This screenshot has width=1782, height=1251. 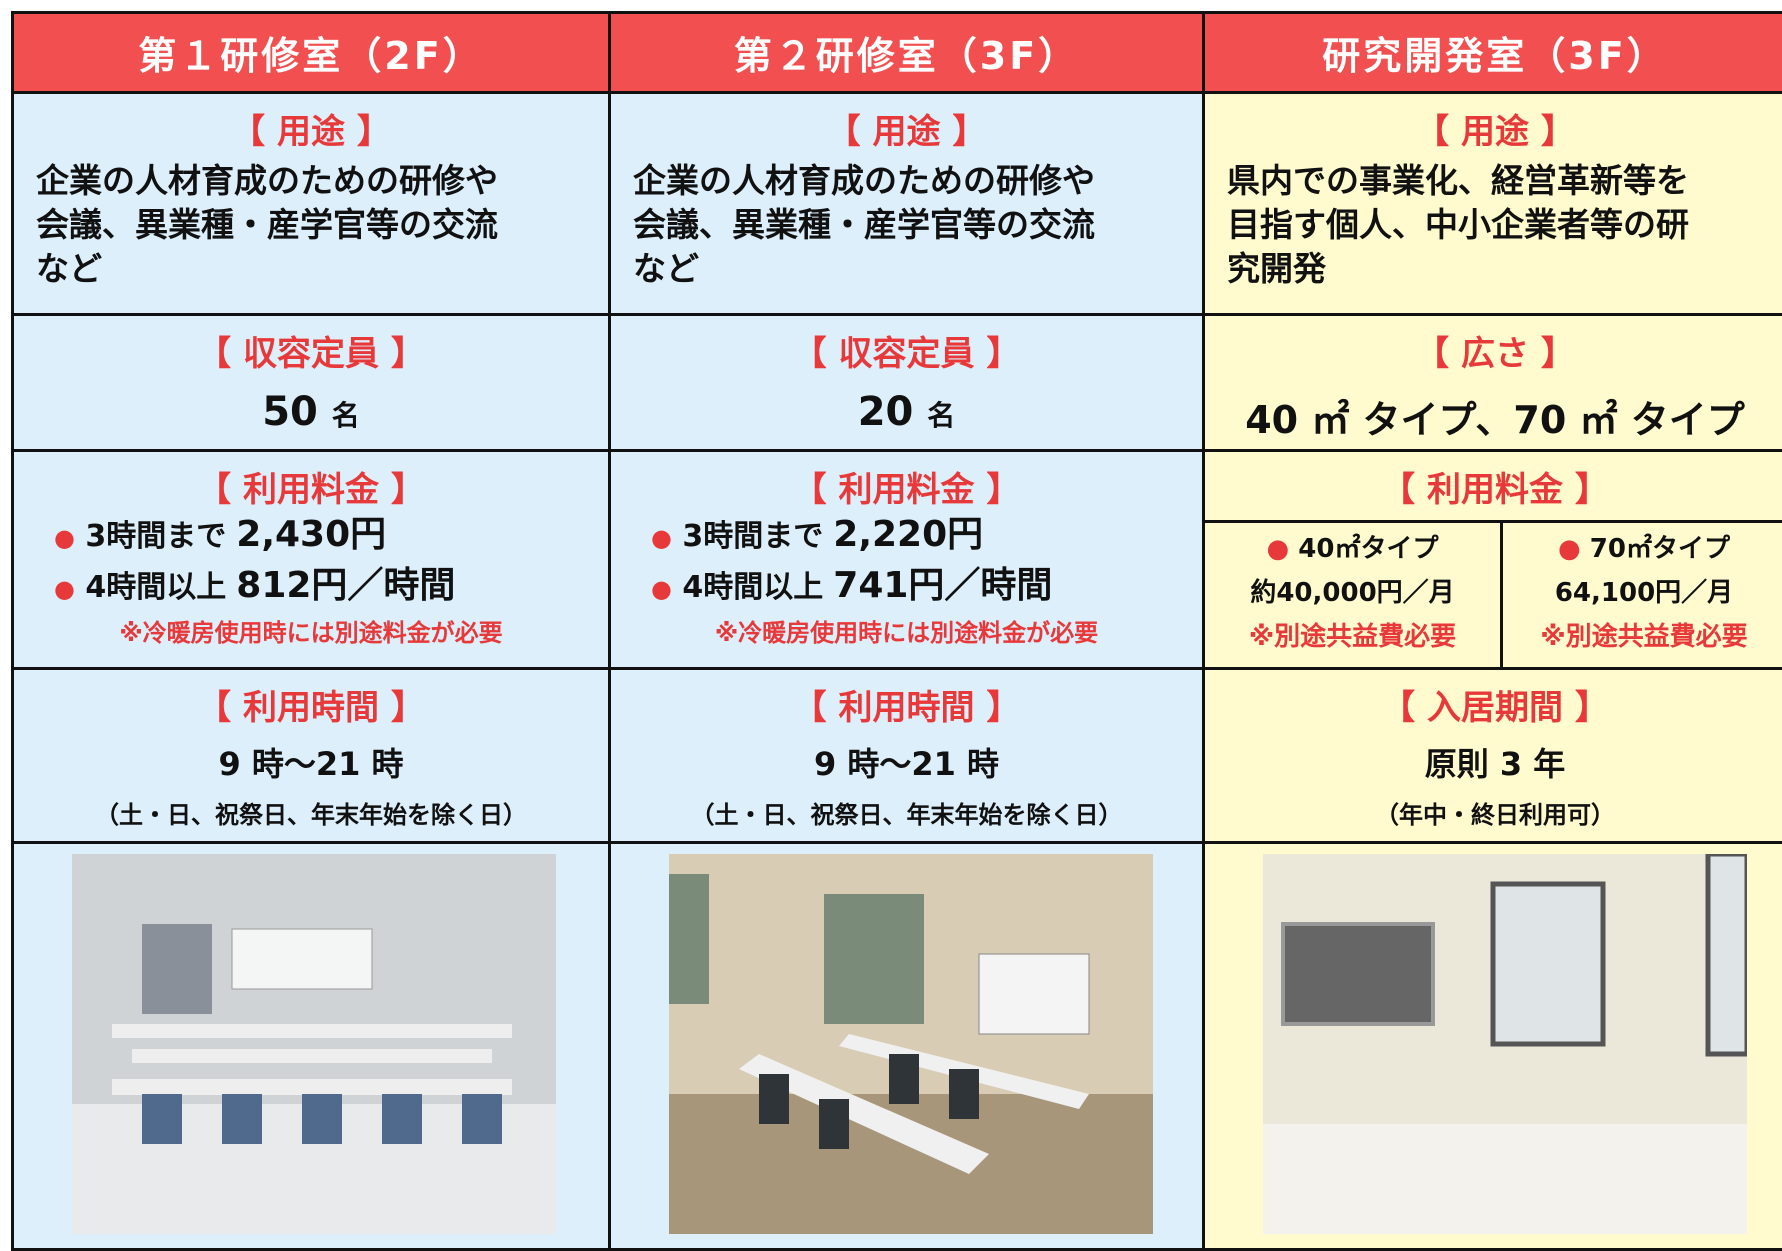 What do you see at coordinates (1659, 549) in the screenshot?
I see `type-name: 70㎡タイプ` at bounding box center [1659, 549].